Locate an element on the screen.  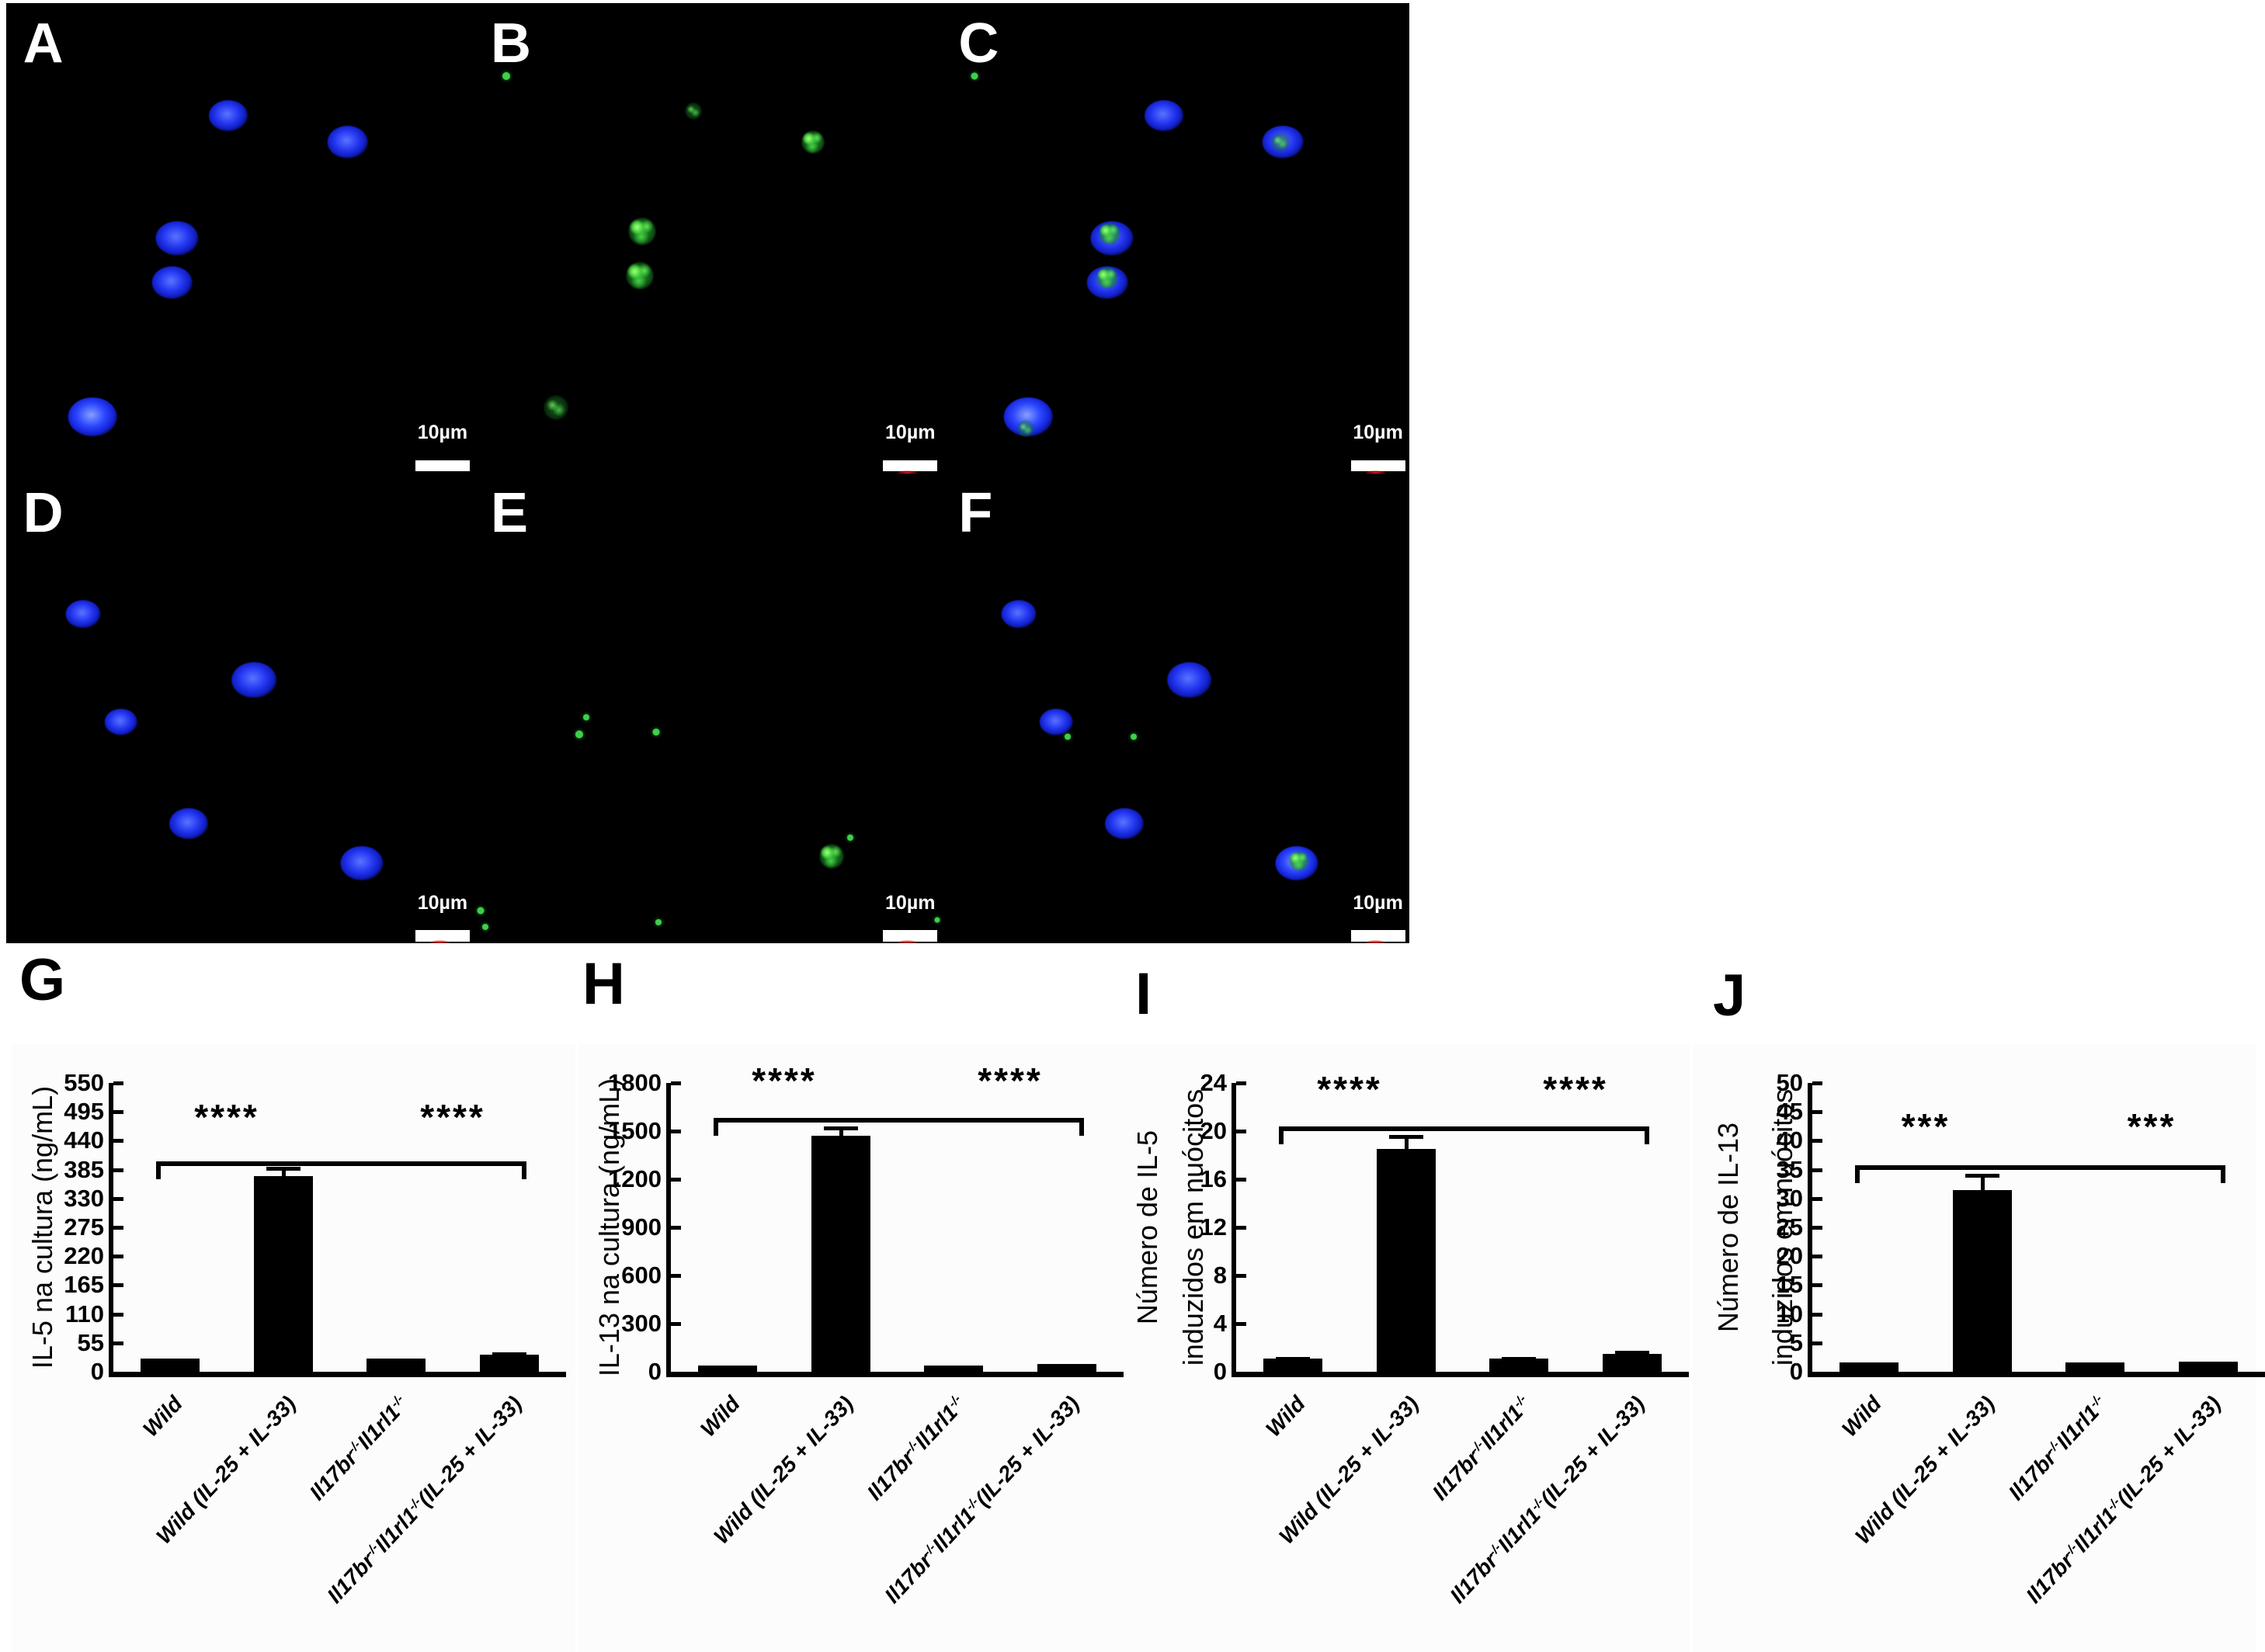
y-tick-label: 275 is located at coordinates (84, 1227).